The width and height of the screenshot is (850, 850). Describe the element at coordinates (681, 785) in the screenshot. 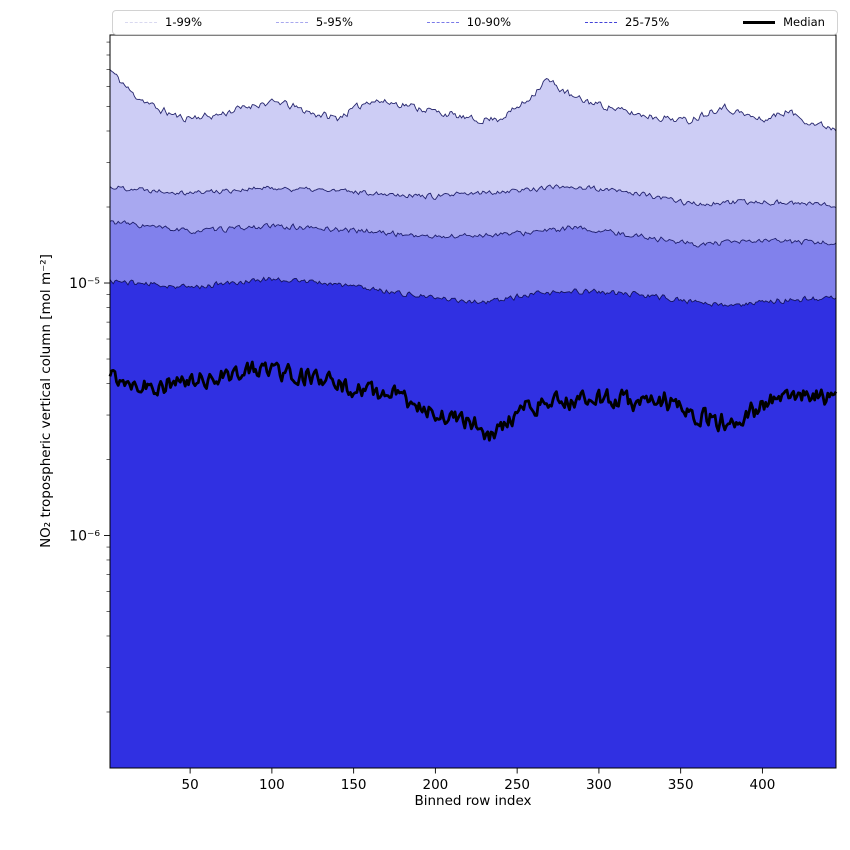

I see `x-tick-label: 350` at that location.